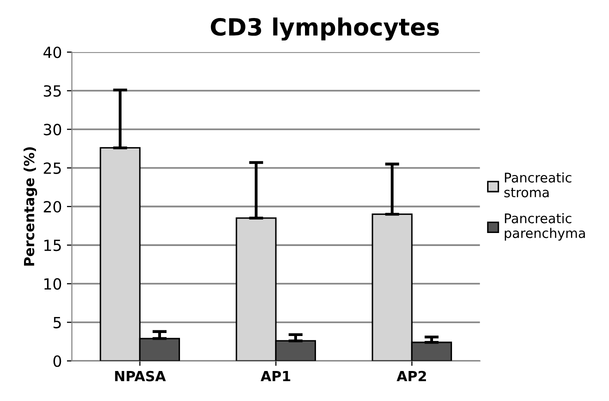  What do you see at coordinates (57, 361) in the screenshot?
I see `y-tick-label: 0` at bounding box center [57, 361].